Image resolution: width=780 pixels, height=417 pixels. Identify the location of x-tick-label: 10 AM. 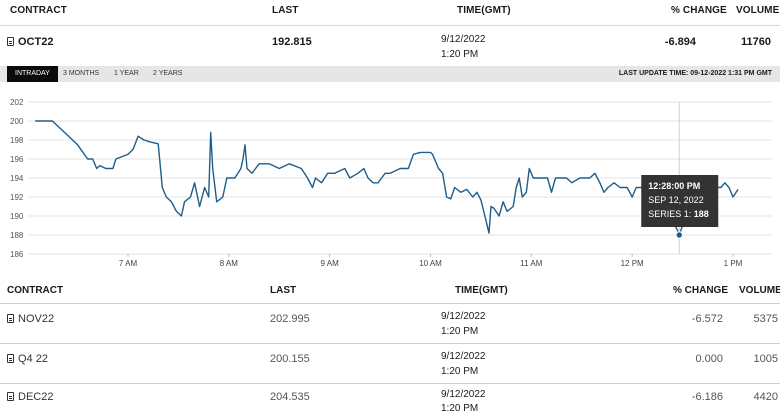
(430, 263).